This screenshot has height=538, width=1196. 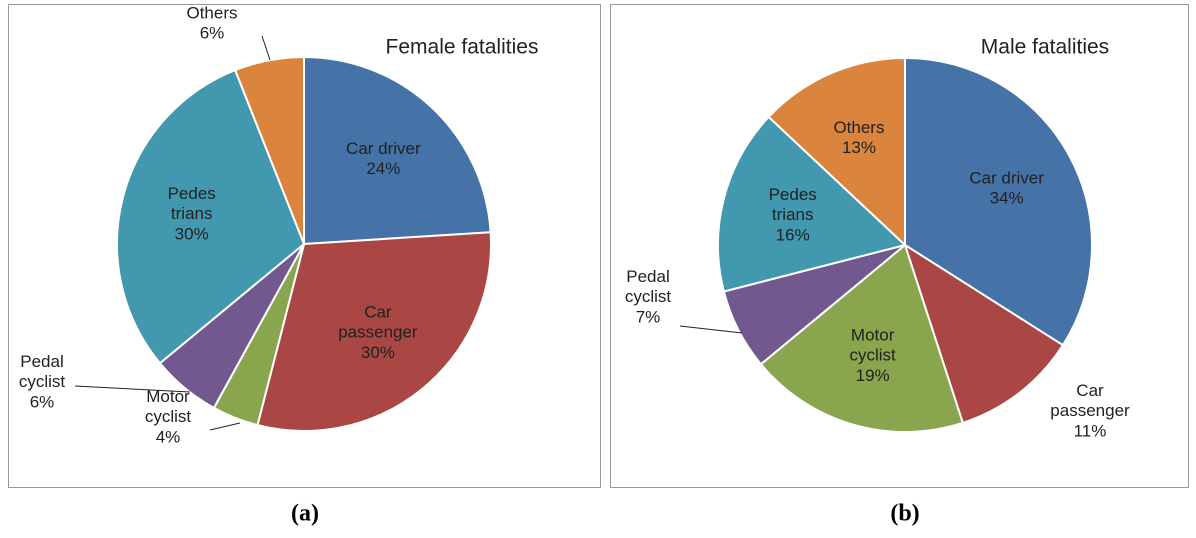 What do you see at coordinates (793, 235) in the screenshot?
I see `value-label: 16%` at bounding box center [793, 235].